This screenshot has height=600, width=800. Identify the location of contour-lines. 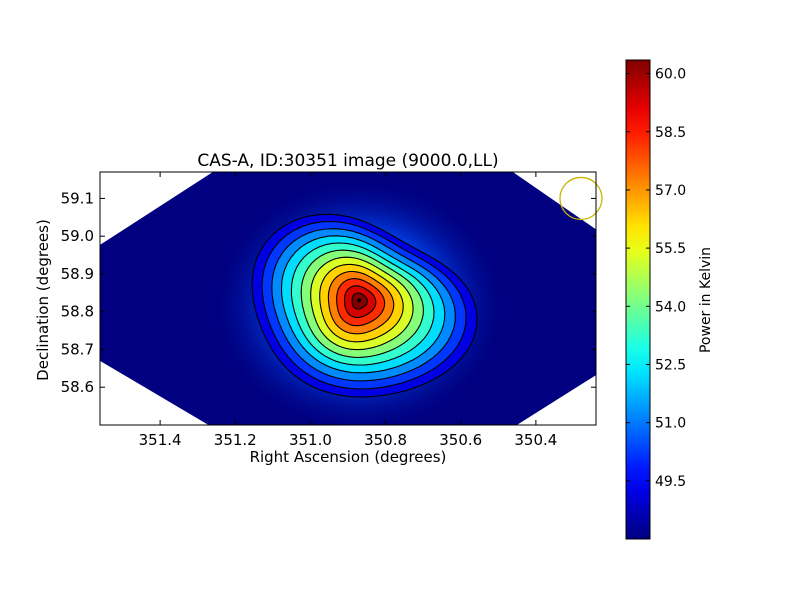
(364, 305).